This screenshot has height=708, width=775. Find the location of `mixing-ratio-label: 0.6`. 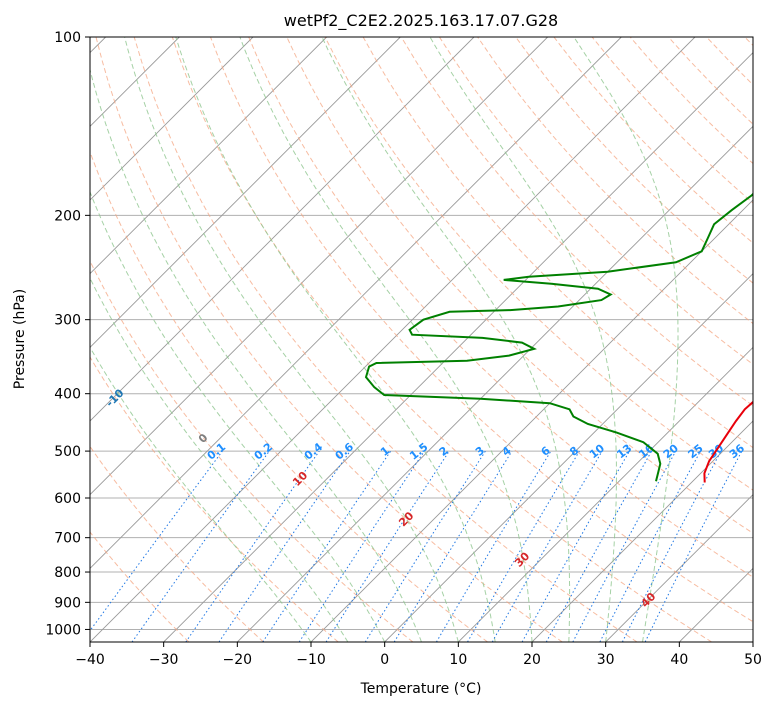

mixing-ratio-label: 0.6 is located at coordinates (345, 451).